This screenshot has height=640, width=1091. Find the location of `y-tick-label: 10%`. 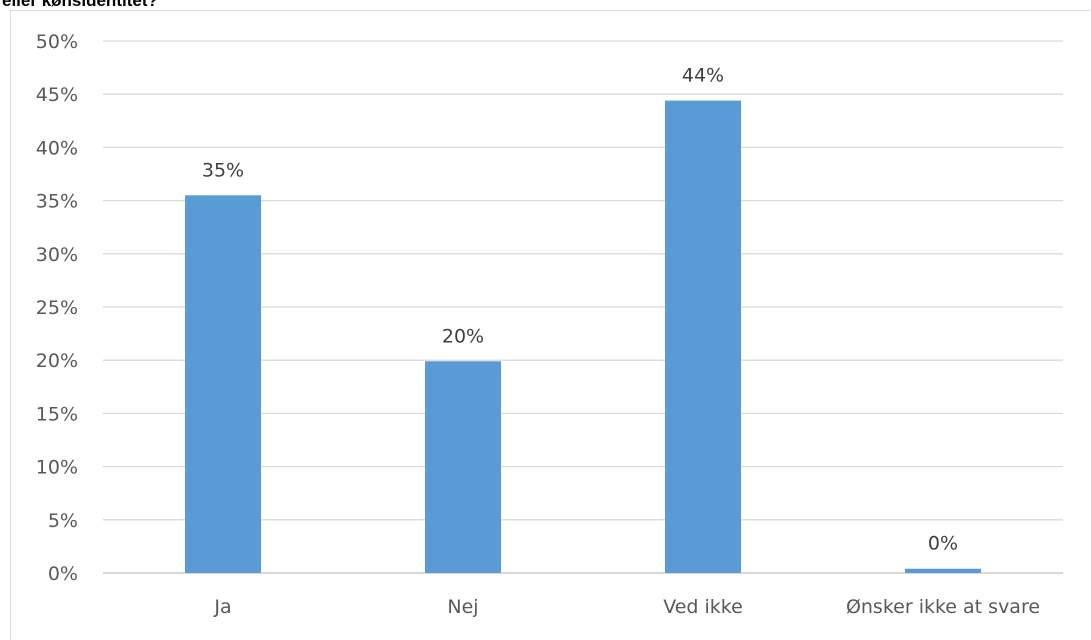

y-tick-label: 10% is located at coordinates (57, 468).